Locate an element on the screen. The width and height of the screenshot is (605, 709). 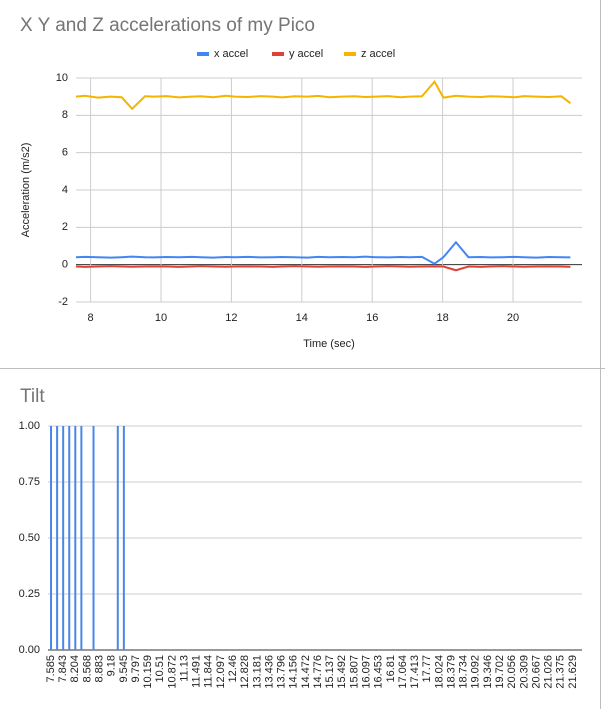
y-tick-label: 8 is located at coordinates (65, 115).